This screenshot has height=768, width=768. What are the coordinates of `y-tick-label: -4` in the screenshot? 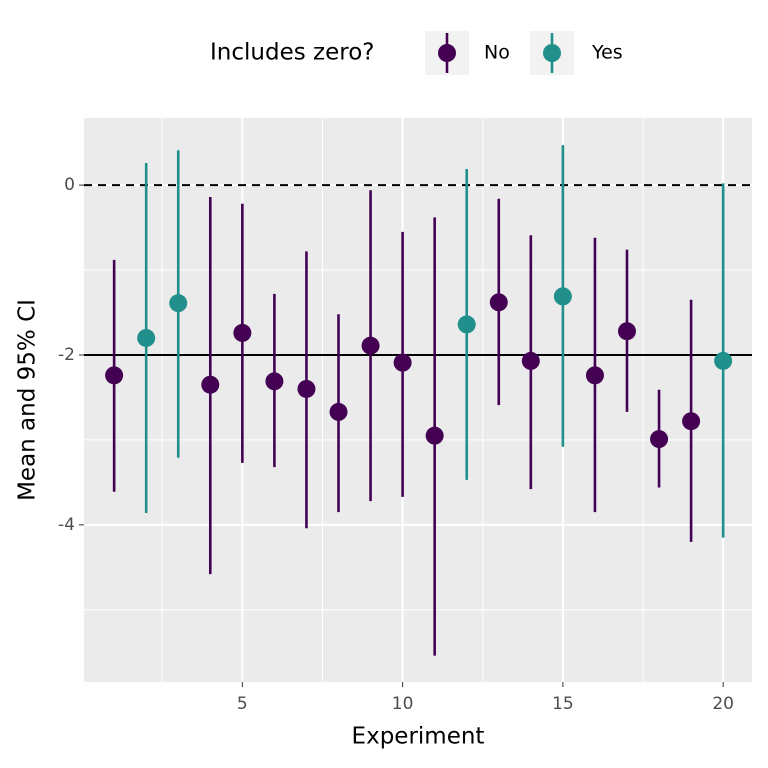 It's located at (66, 525).